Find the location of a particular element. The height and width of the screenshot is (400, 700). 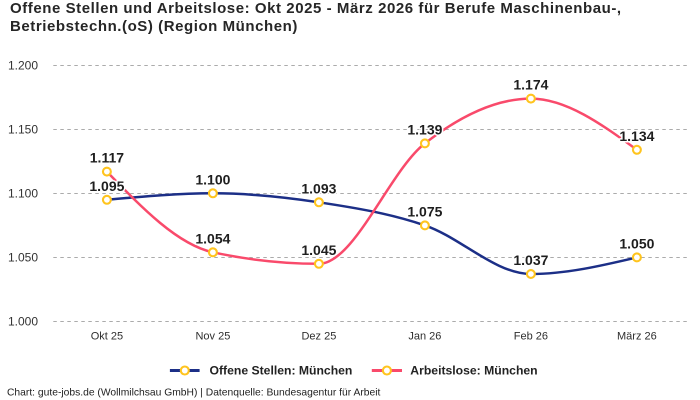

svg-text: Okt 25 is located at coordinates (107, 337).